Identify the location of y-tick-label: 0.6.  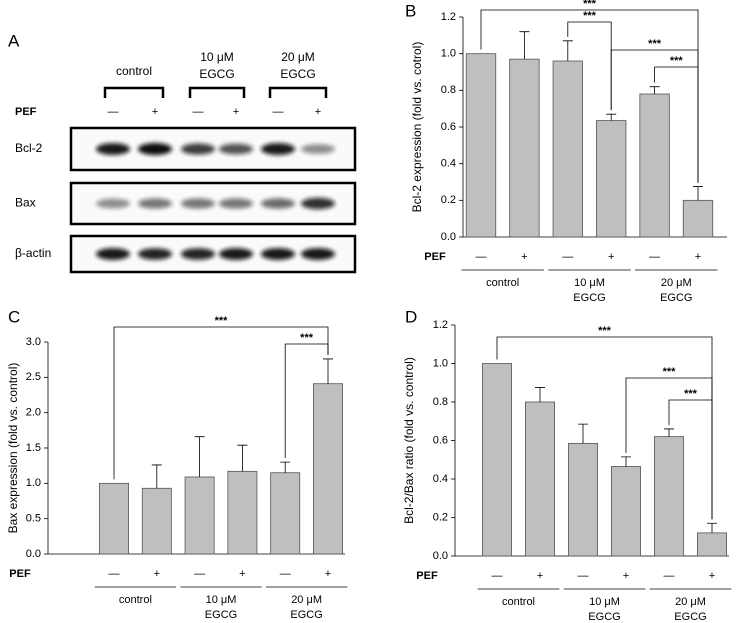
(440, 440).